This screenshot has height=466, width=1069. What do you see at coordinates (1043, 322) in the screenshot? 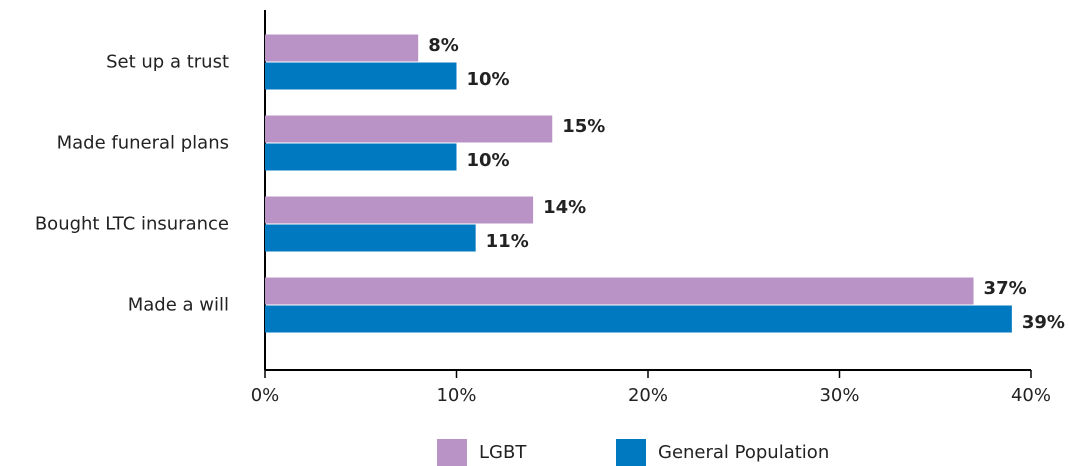
I see `data-label: 39%` at bounding box center [1043, 322].